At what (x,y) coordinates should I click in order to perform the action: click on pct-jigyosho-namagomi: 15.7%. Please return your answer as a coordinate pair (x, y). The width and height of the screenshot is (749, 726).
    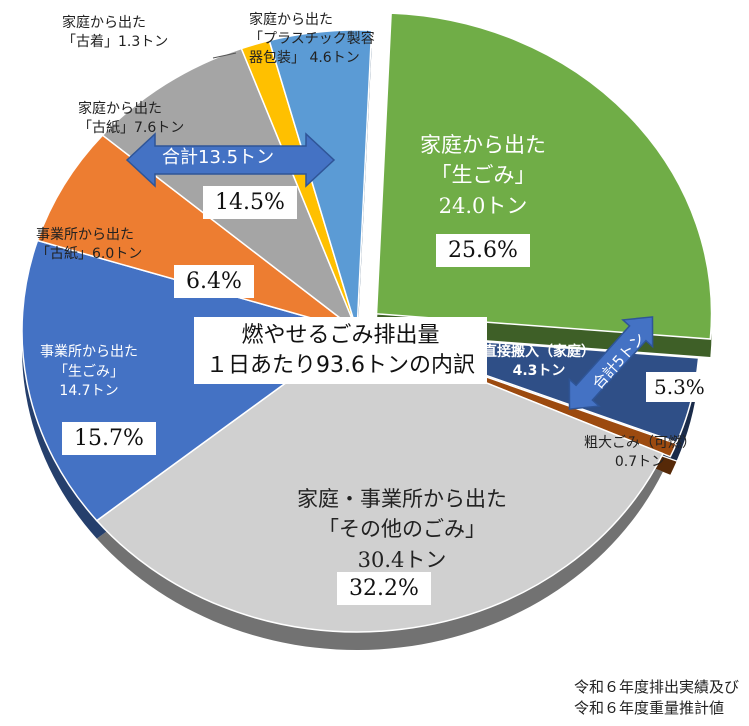
    Looking at the image, I should click on (109, 438).